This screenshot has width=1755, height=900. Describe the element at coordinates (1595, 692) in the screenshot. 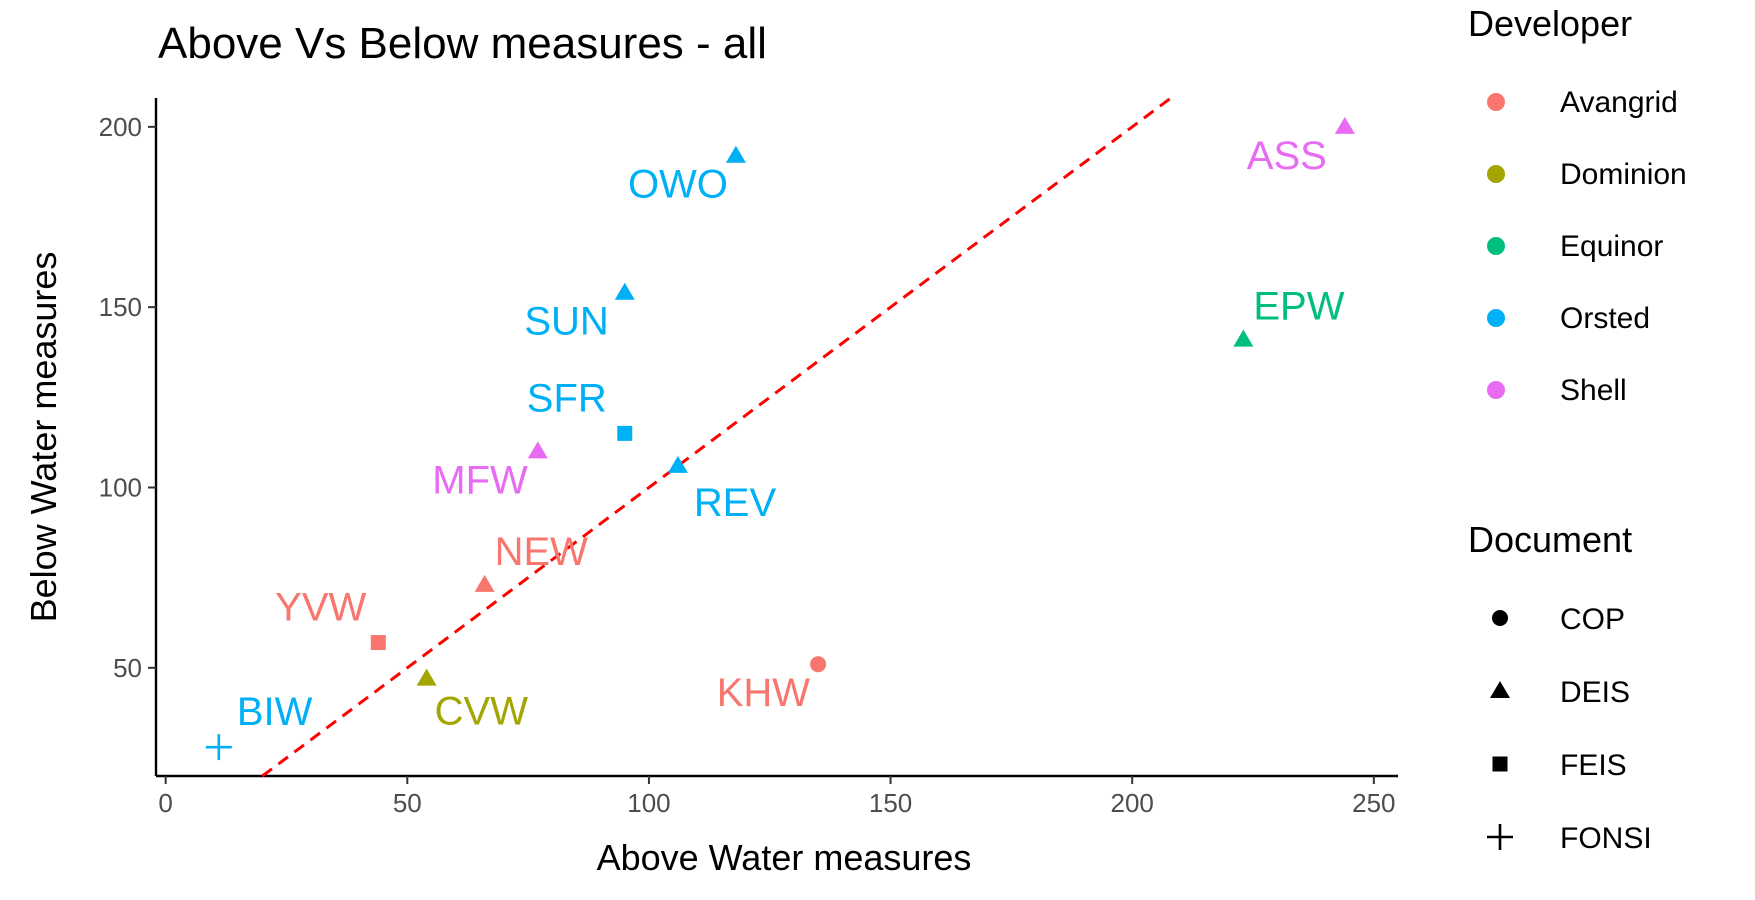

I see `legend-item-document: DEIS` at that location.